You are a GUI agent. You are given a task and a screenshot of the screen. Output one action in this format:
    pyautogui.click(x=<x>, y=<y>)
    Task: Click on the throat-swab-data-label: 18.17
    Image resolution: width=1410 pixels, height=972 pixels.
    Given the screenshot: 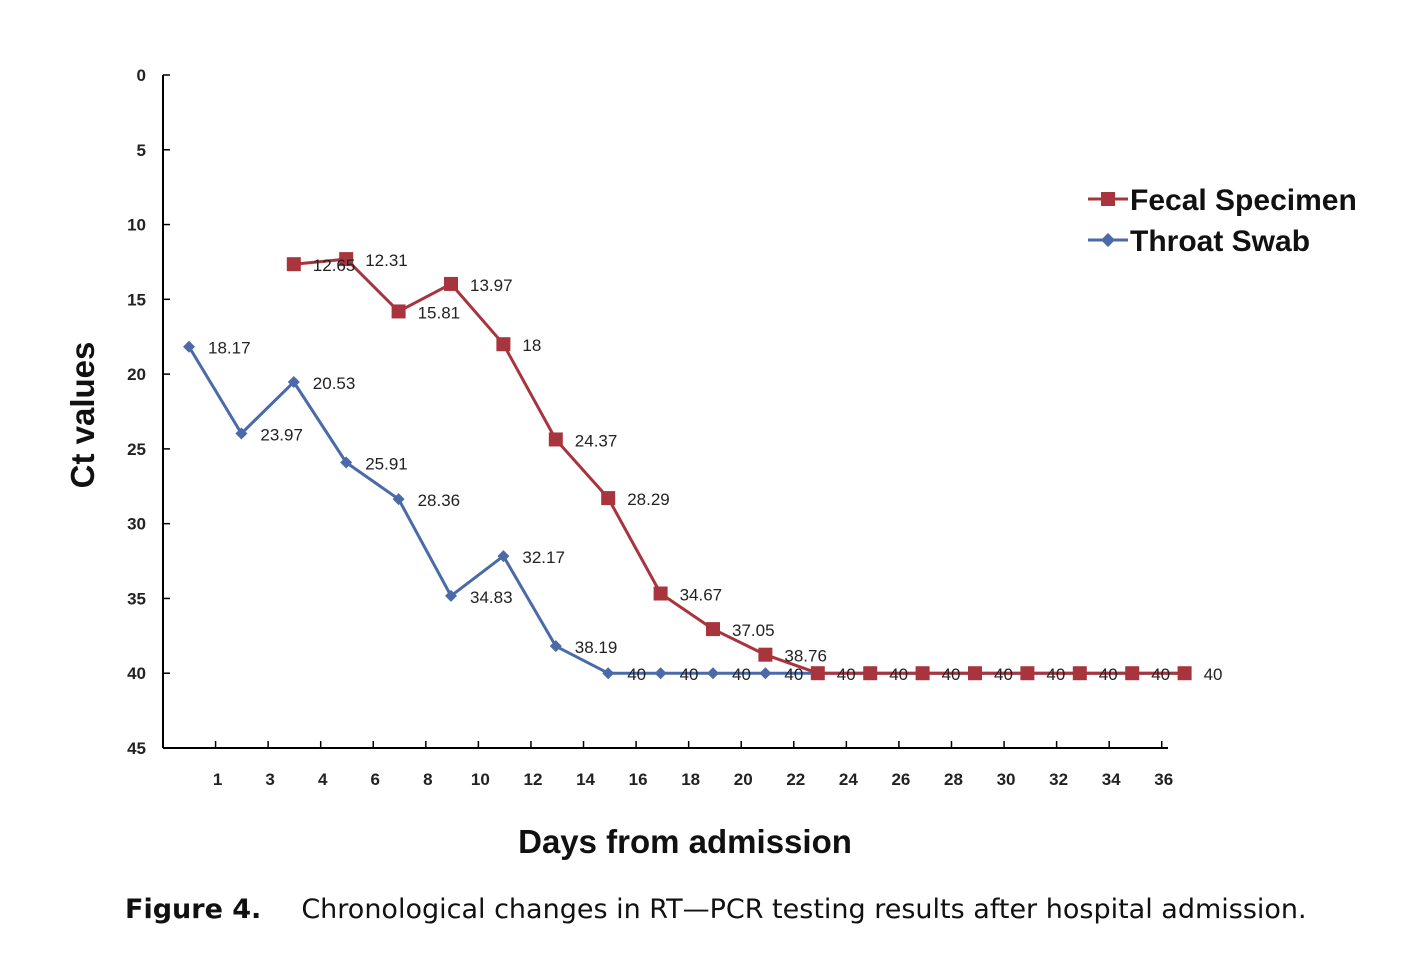 What is the action you would take?
    pyautogui.click(x=229, y=348)
    